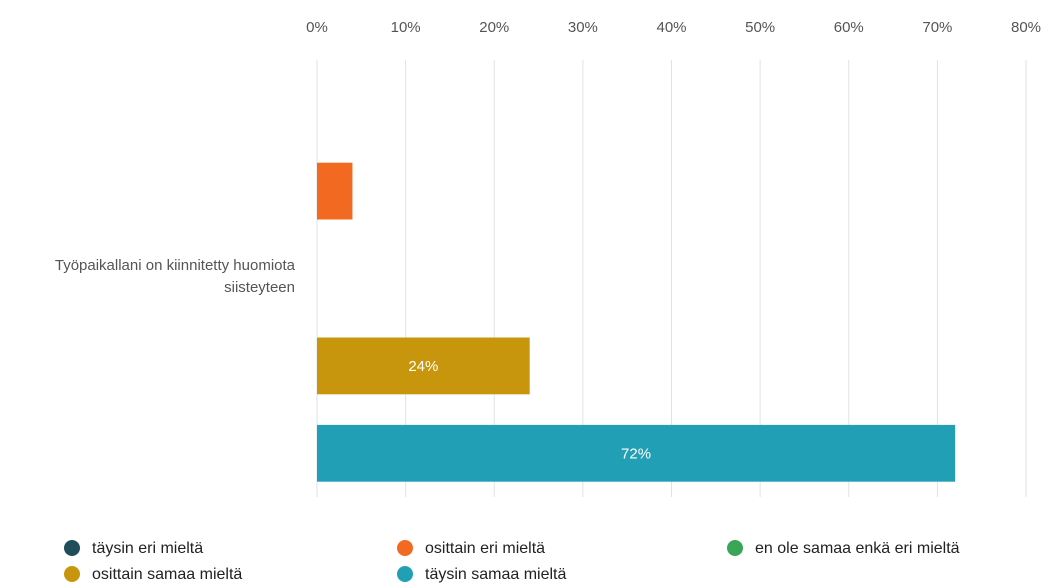 The width and height of the screenshot is (1050, 586). I want to click on legend-label: en ole samaa enkä eri mieltä, so click(857, 548).